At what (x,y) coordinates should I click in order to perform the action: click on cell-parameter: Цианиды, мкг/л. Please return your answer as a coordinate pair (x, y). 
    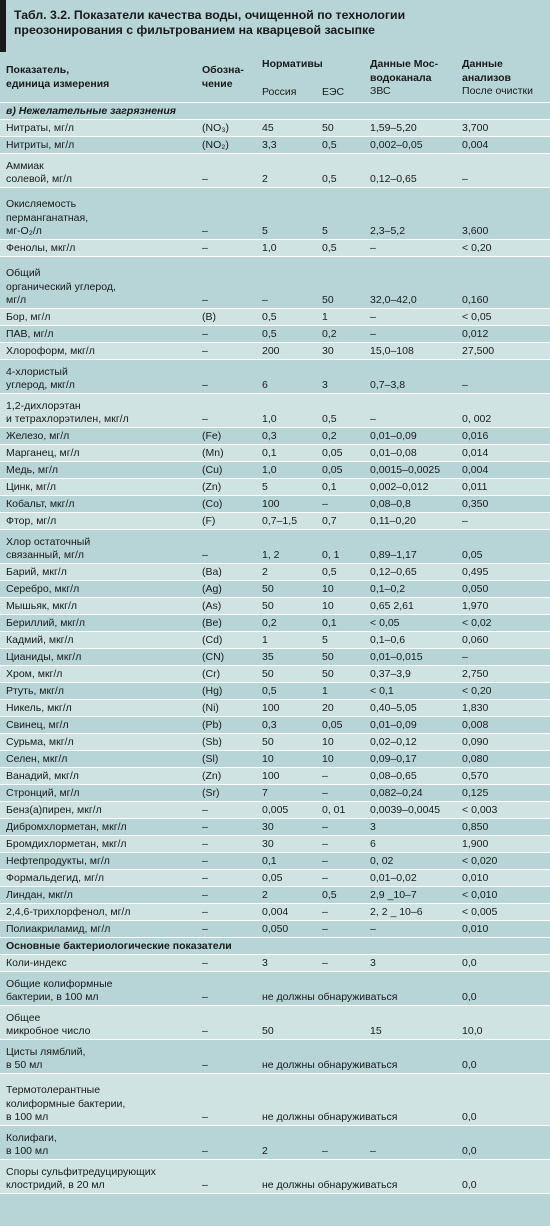
    Looking at the image, I should click on (98, 657).